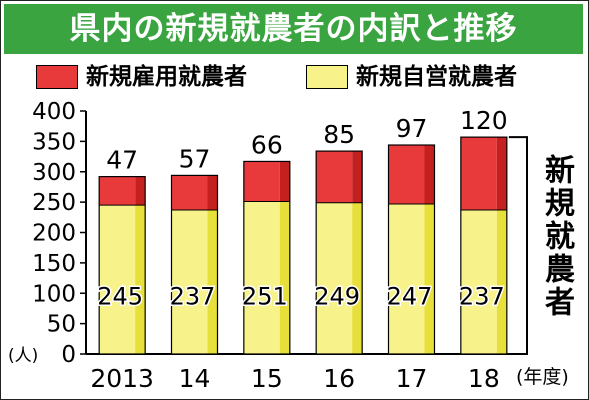 Image resolution: width=589 pixels, height=400 pixels. I want to click on x-tick-label: 18, so click(484, 378).